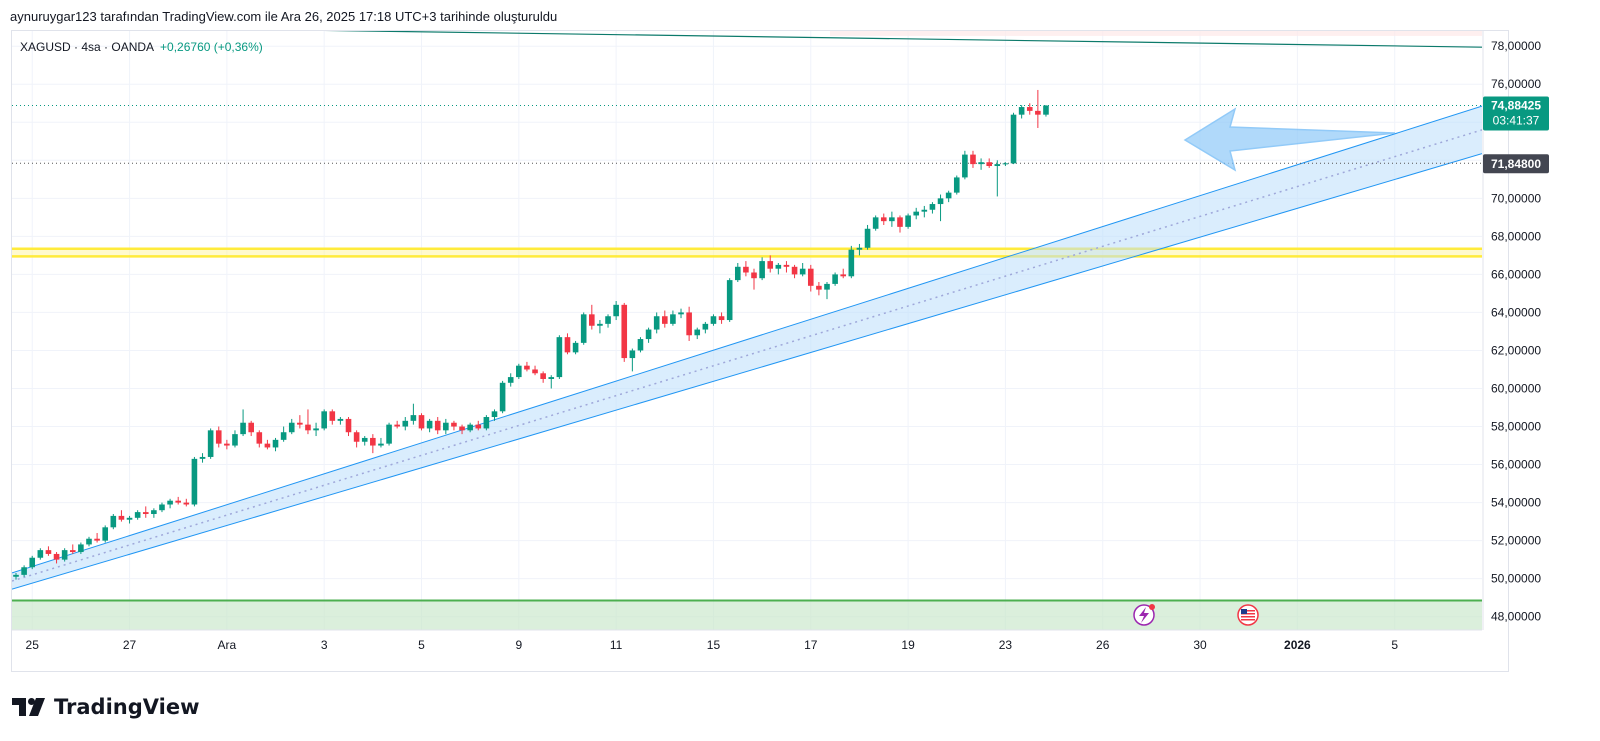 The width and height of the screenshot is (1600, 741). What do you see at coordinates (1156, 33) in the screenshot?
I see `resistance-zone` at bounding box center [1156, 33].